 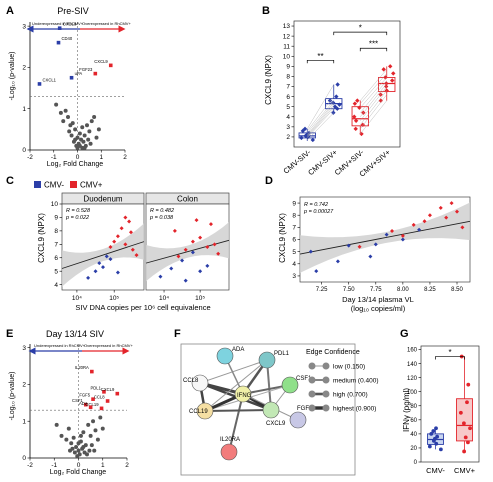 I want to click on sig-point-label-cd40: CD40, so click(x=67, y=38).